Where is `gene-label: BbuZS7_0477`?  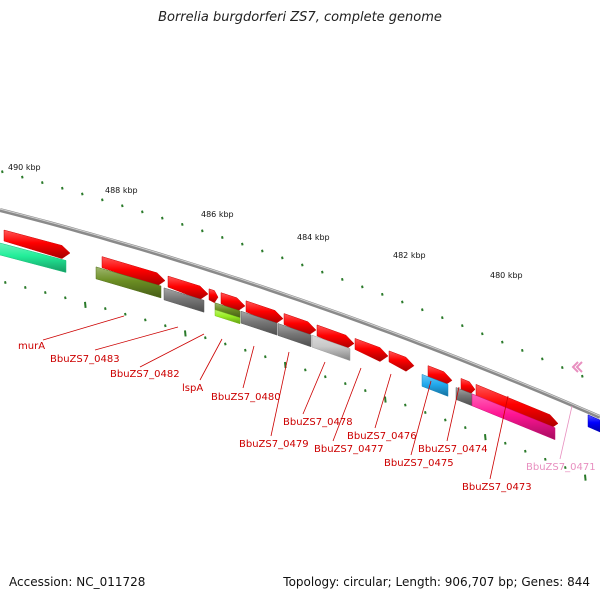
gene-label: BbuZS7_0477 is located at coordinates (349, 449).